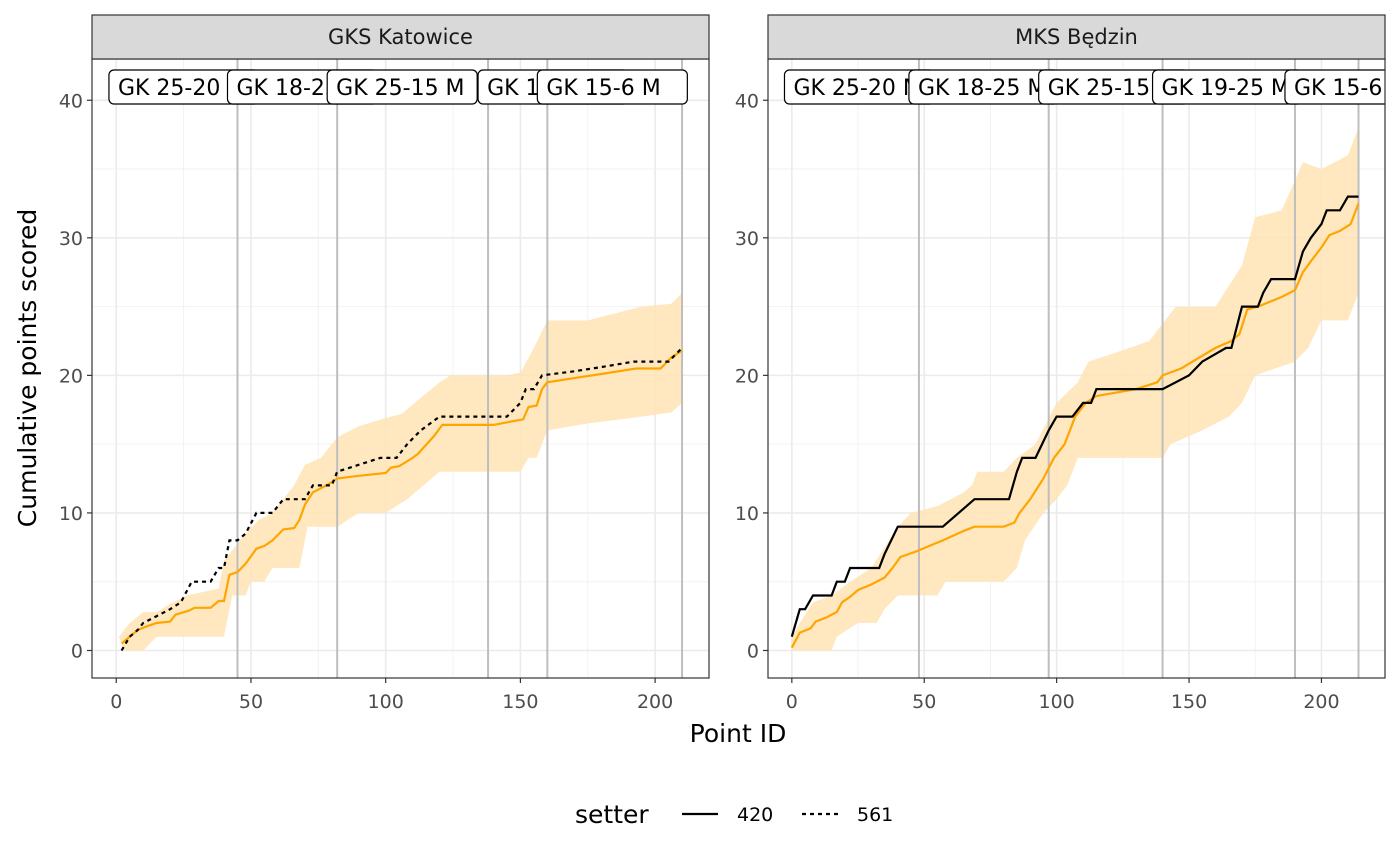 The image size is (1400, 866). I want to click on facet-title: GKS Katowice, so click(400, 37).